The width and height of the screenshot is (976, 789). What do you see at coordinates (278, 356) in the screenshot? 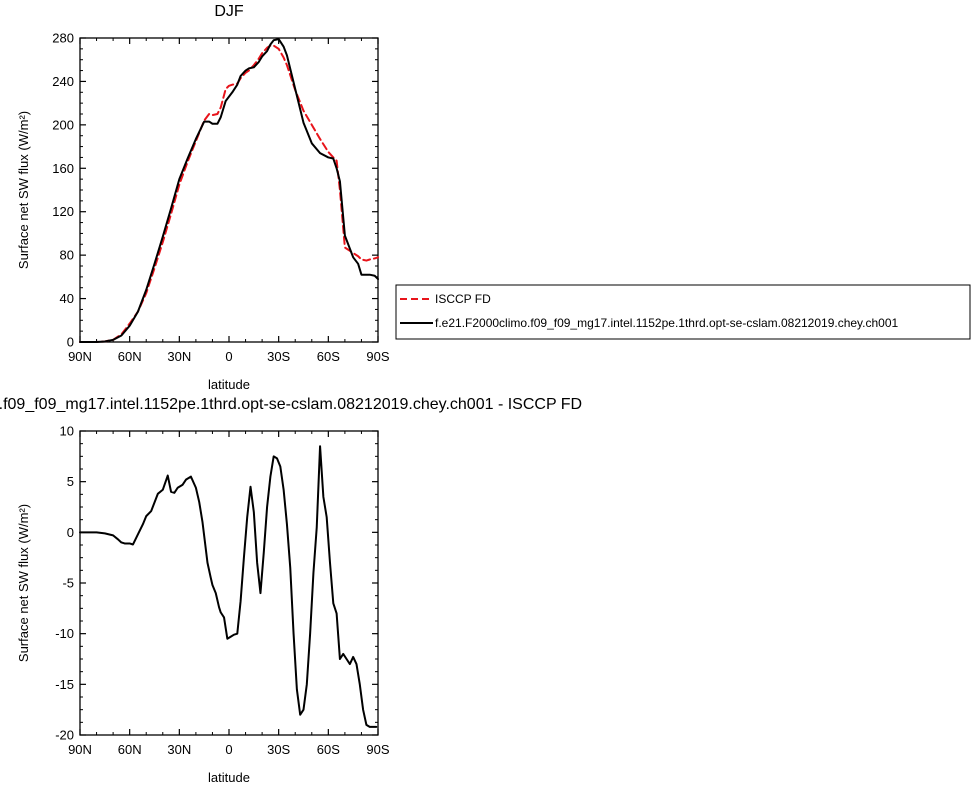
I see `top-x-tick-label: 30S` at bounding box center [278, 356].